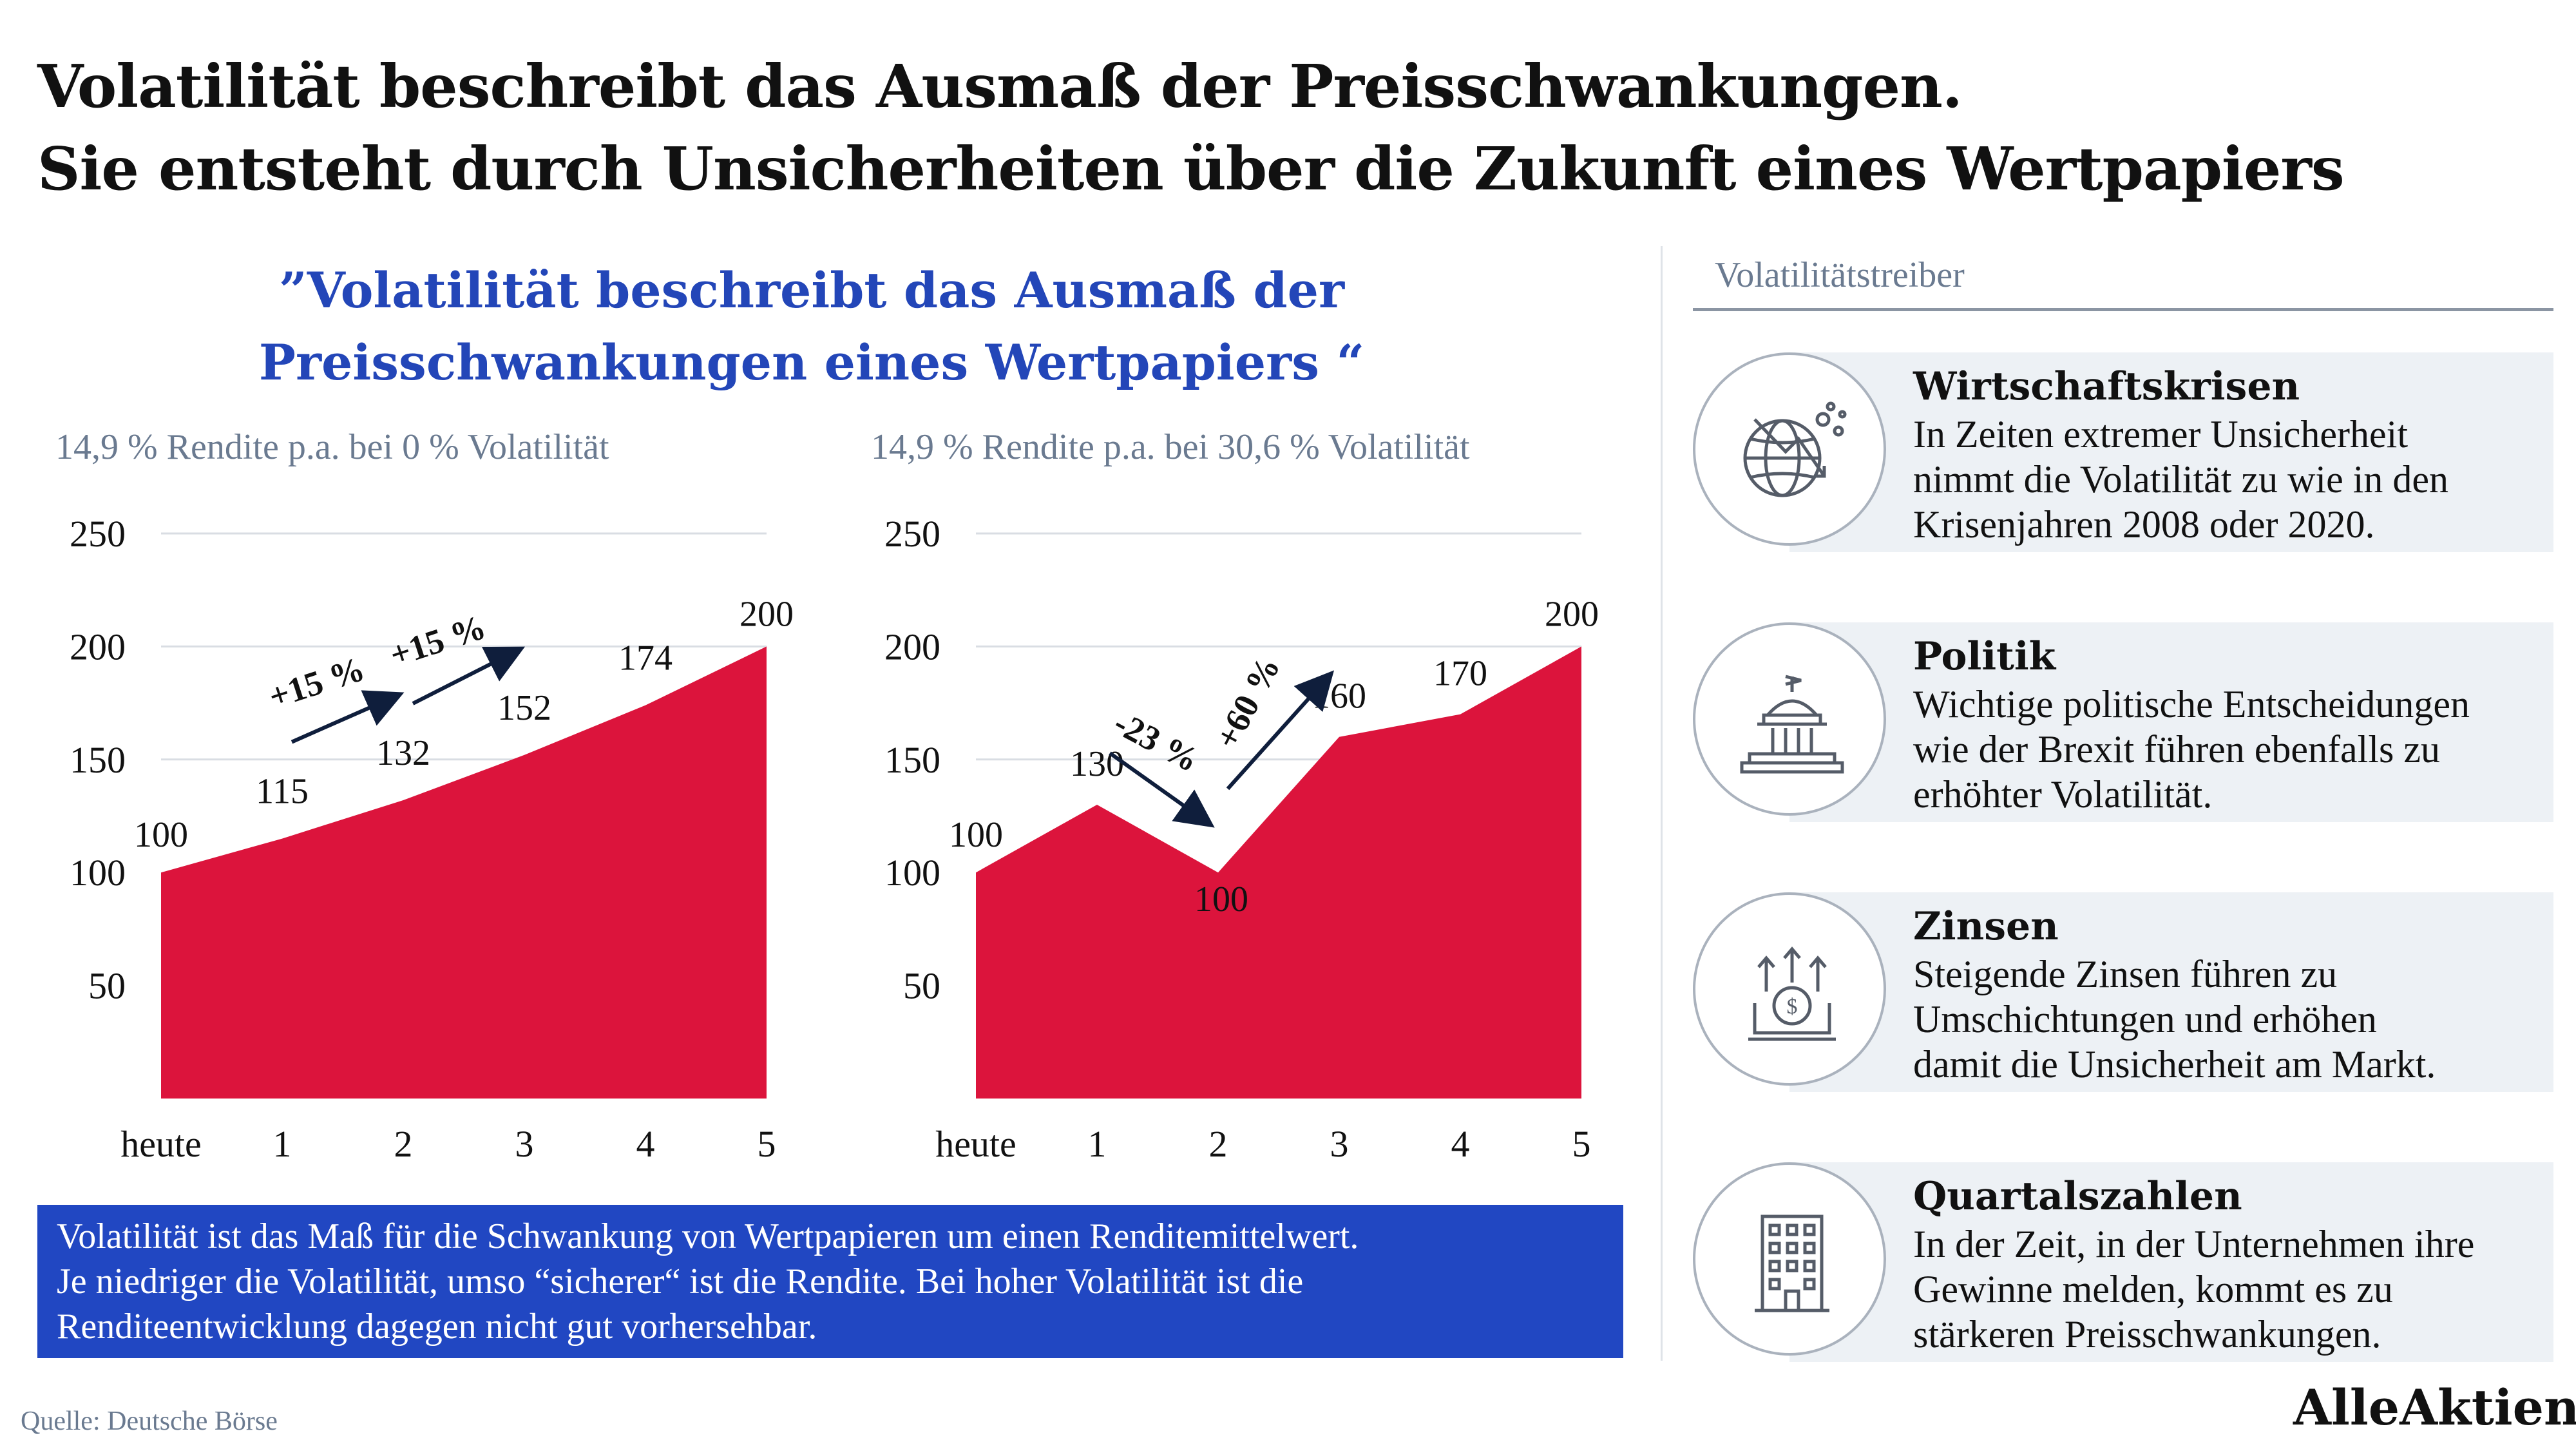 Image resolution: width=2576 pixels, height=1449 pixels. Describe the element at coordinates (2160, 434) in the screenshot. I see `driver-text-line: In Zeiten extremer Unsicherheit` at that location.